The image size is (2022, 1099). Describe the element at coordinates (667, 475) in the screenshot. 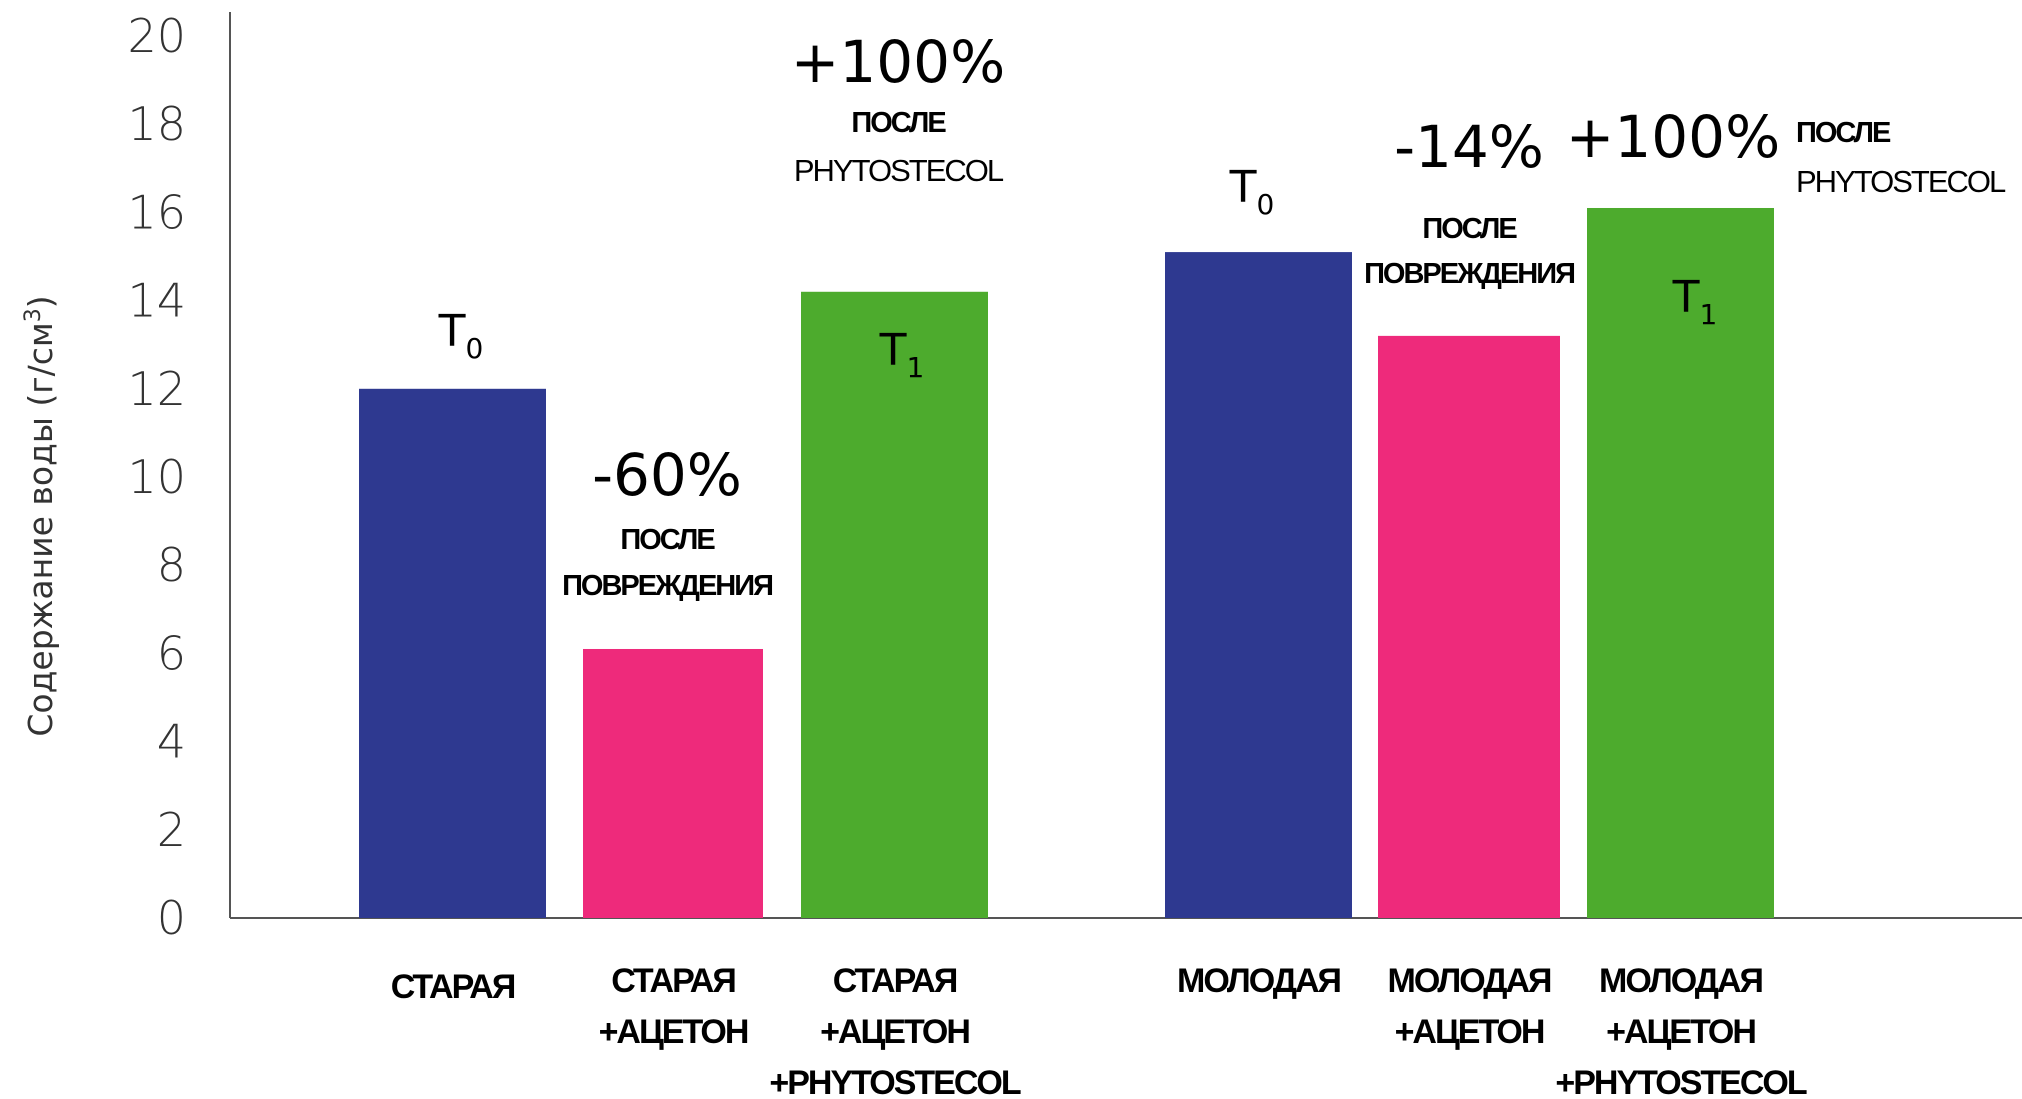

I see `percent-change-label: -60%` at that location.